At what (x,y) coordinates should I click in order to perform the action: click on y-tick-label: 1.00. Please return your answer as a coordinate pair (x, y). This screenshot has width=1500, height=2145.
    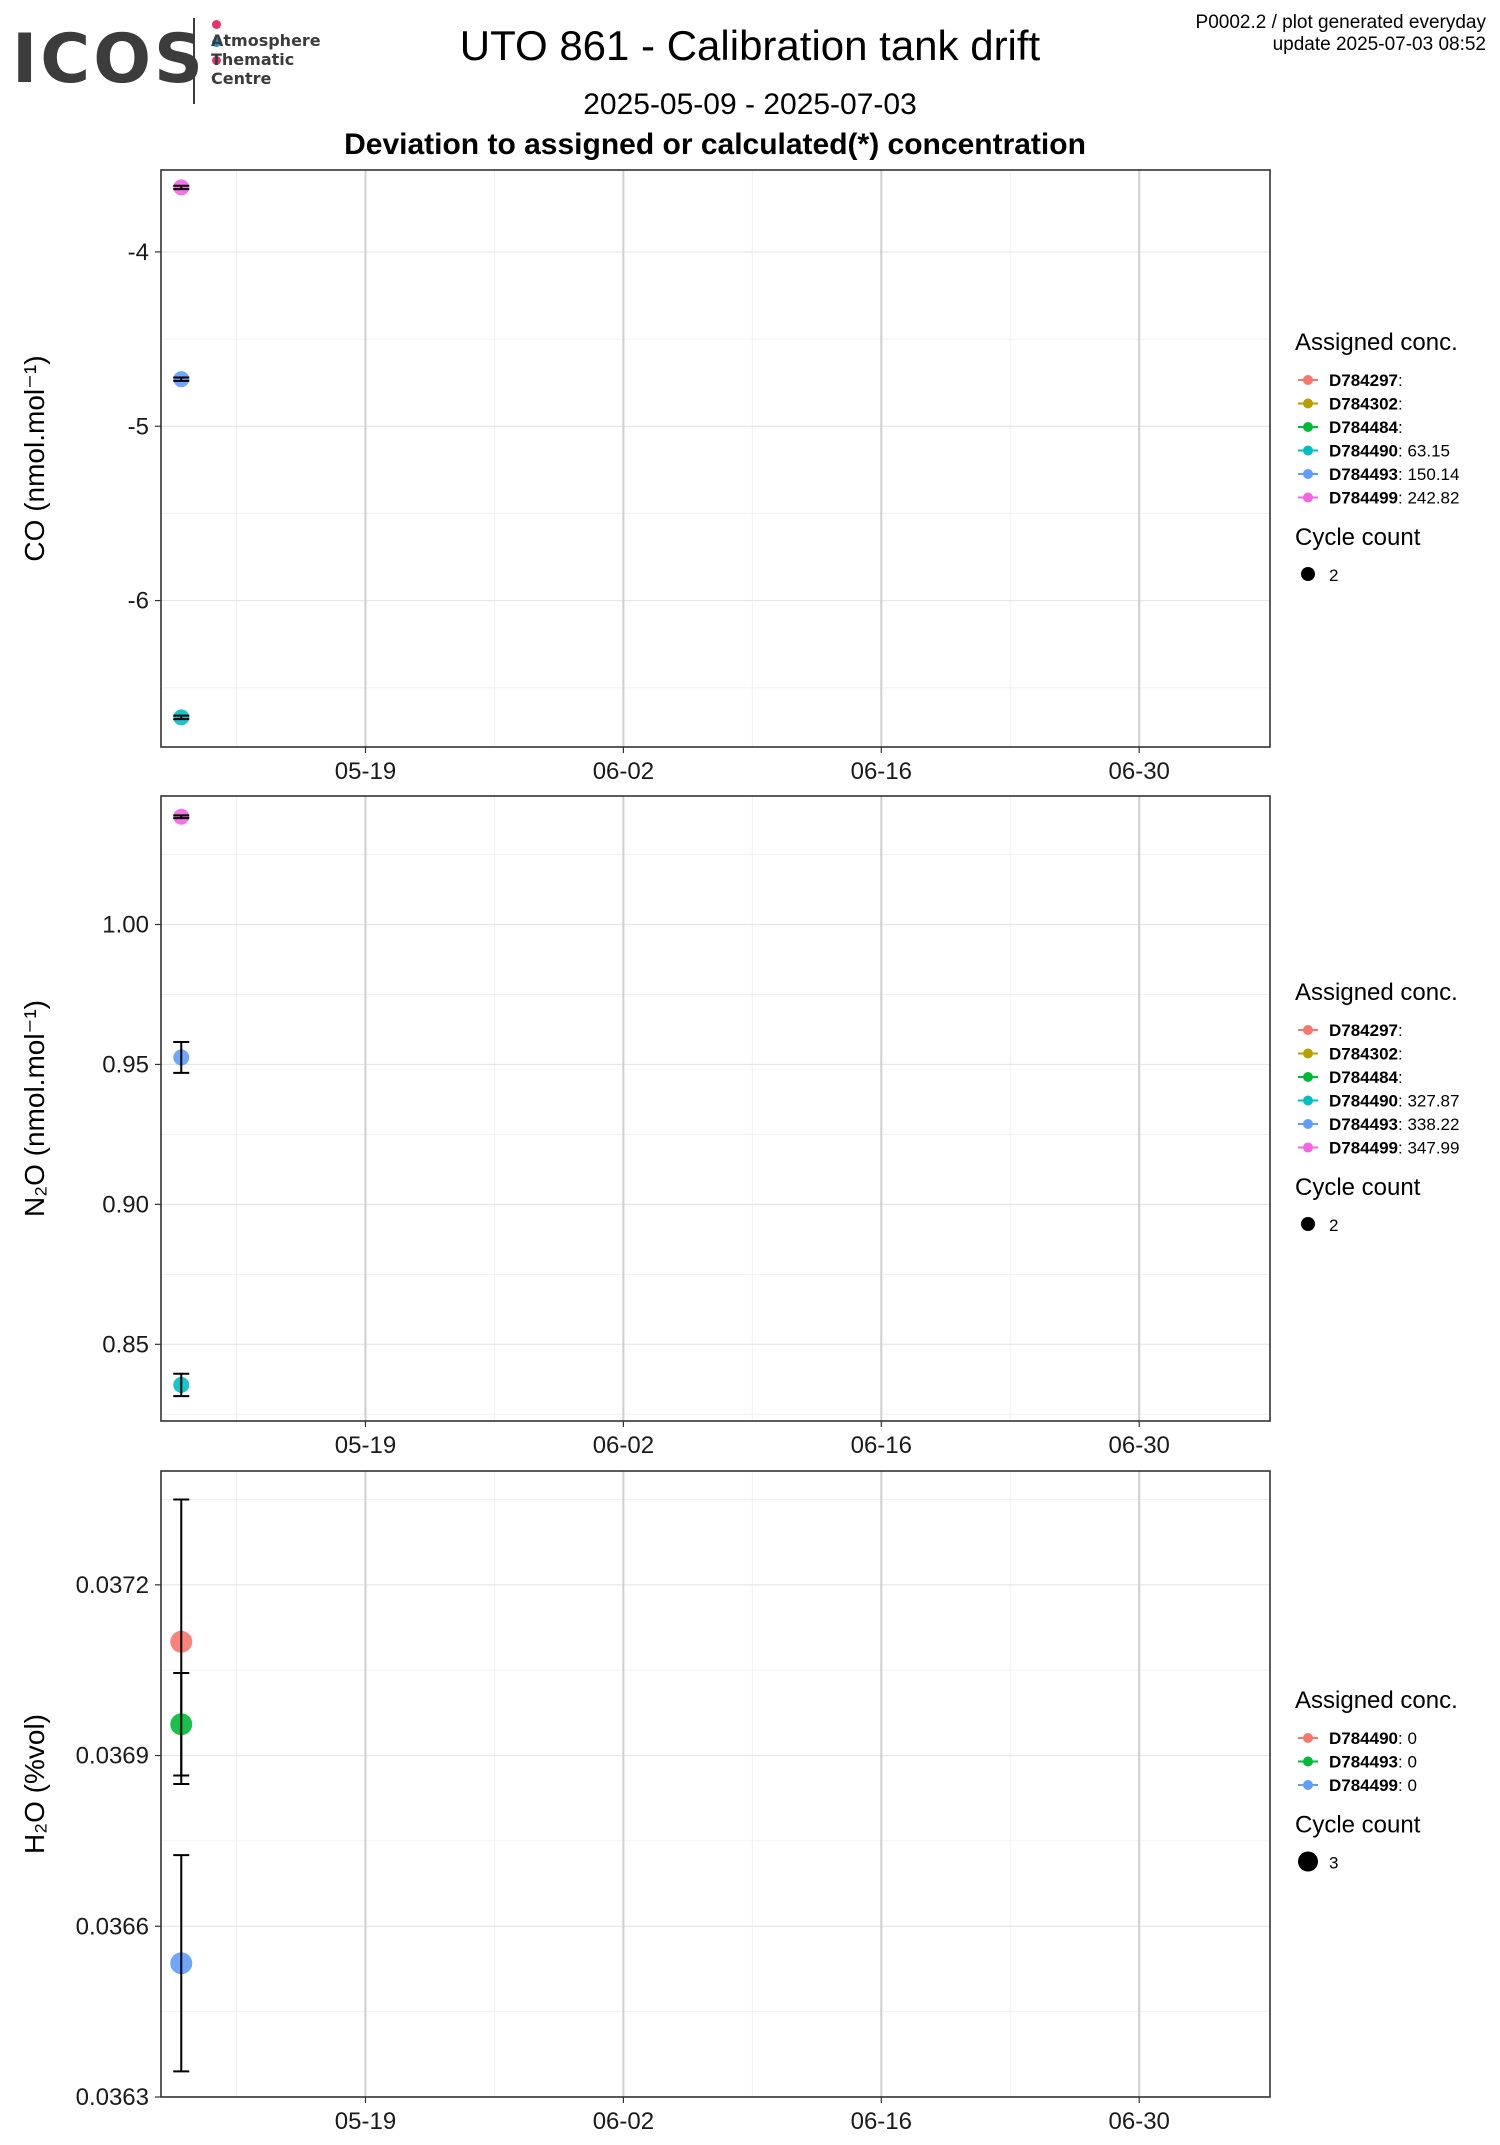
    Looking at the image, I should click on (125, 924).